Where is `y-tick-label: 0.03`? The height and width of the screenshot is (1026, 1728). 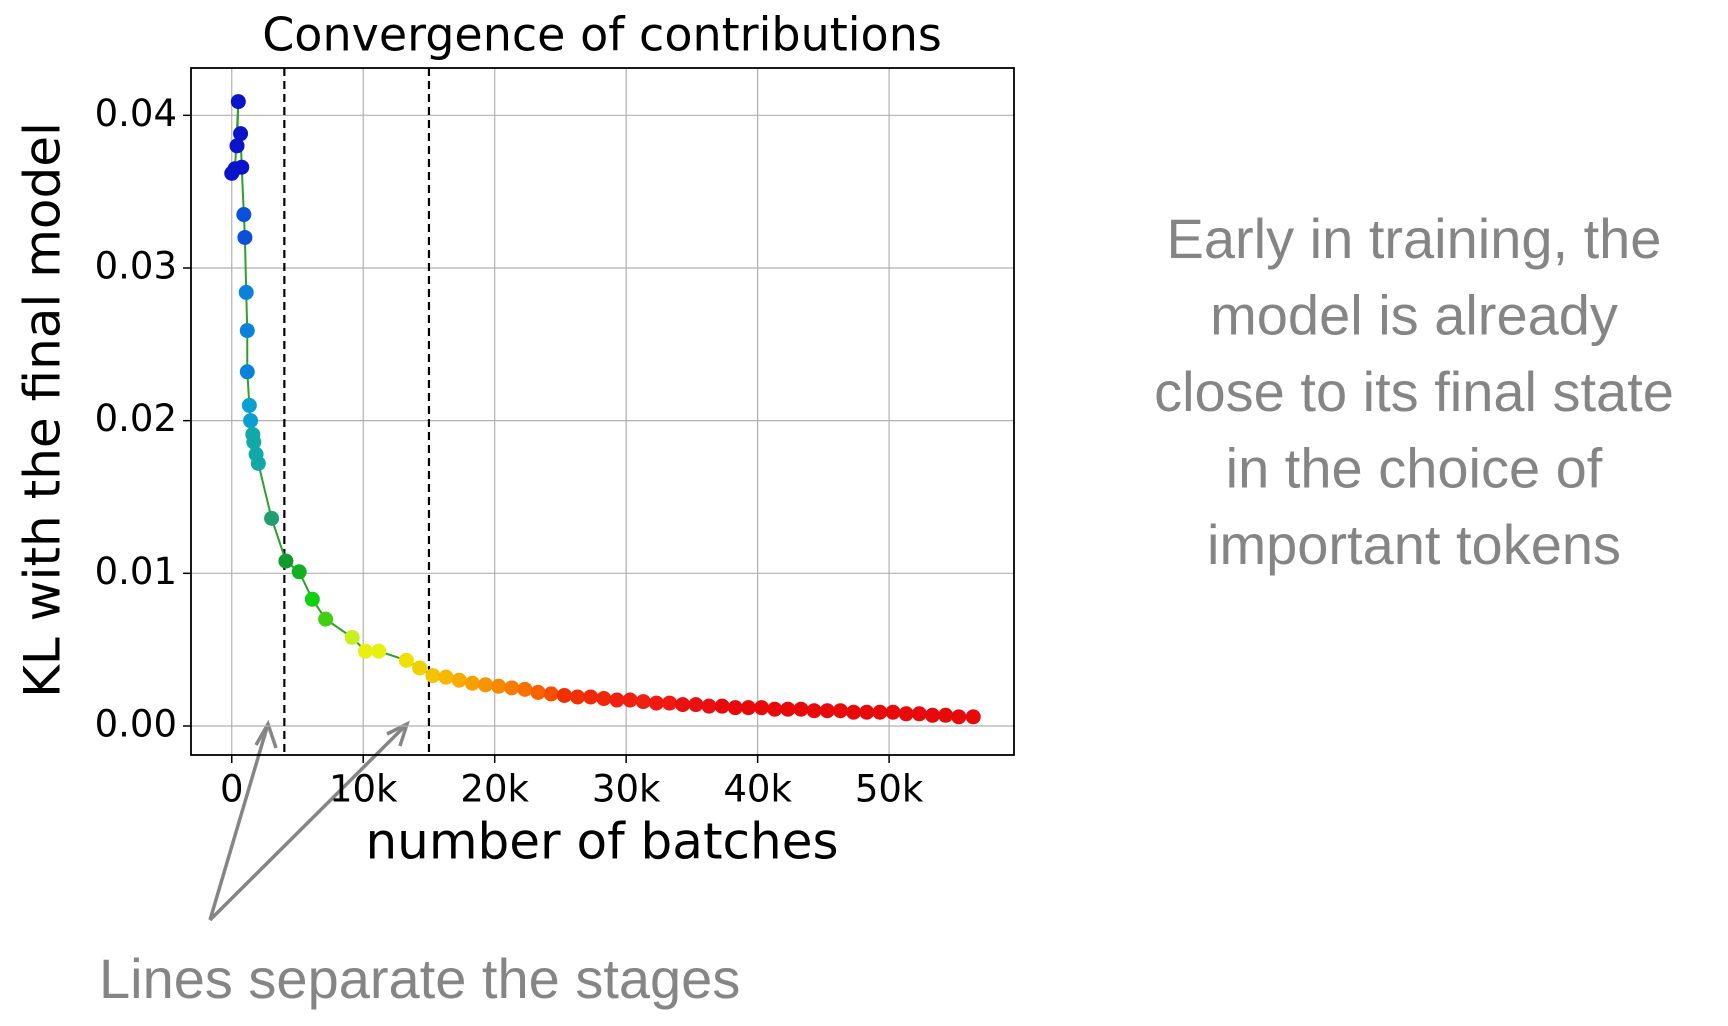 y-tick-label: 0.03 is located at coordinates (136, 265).